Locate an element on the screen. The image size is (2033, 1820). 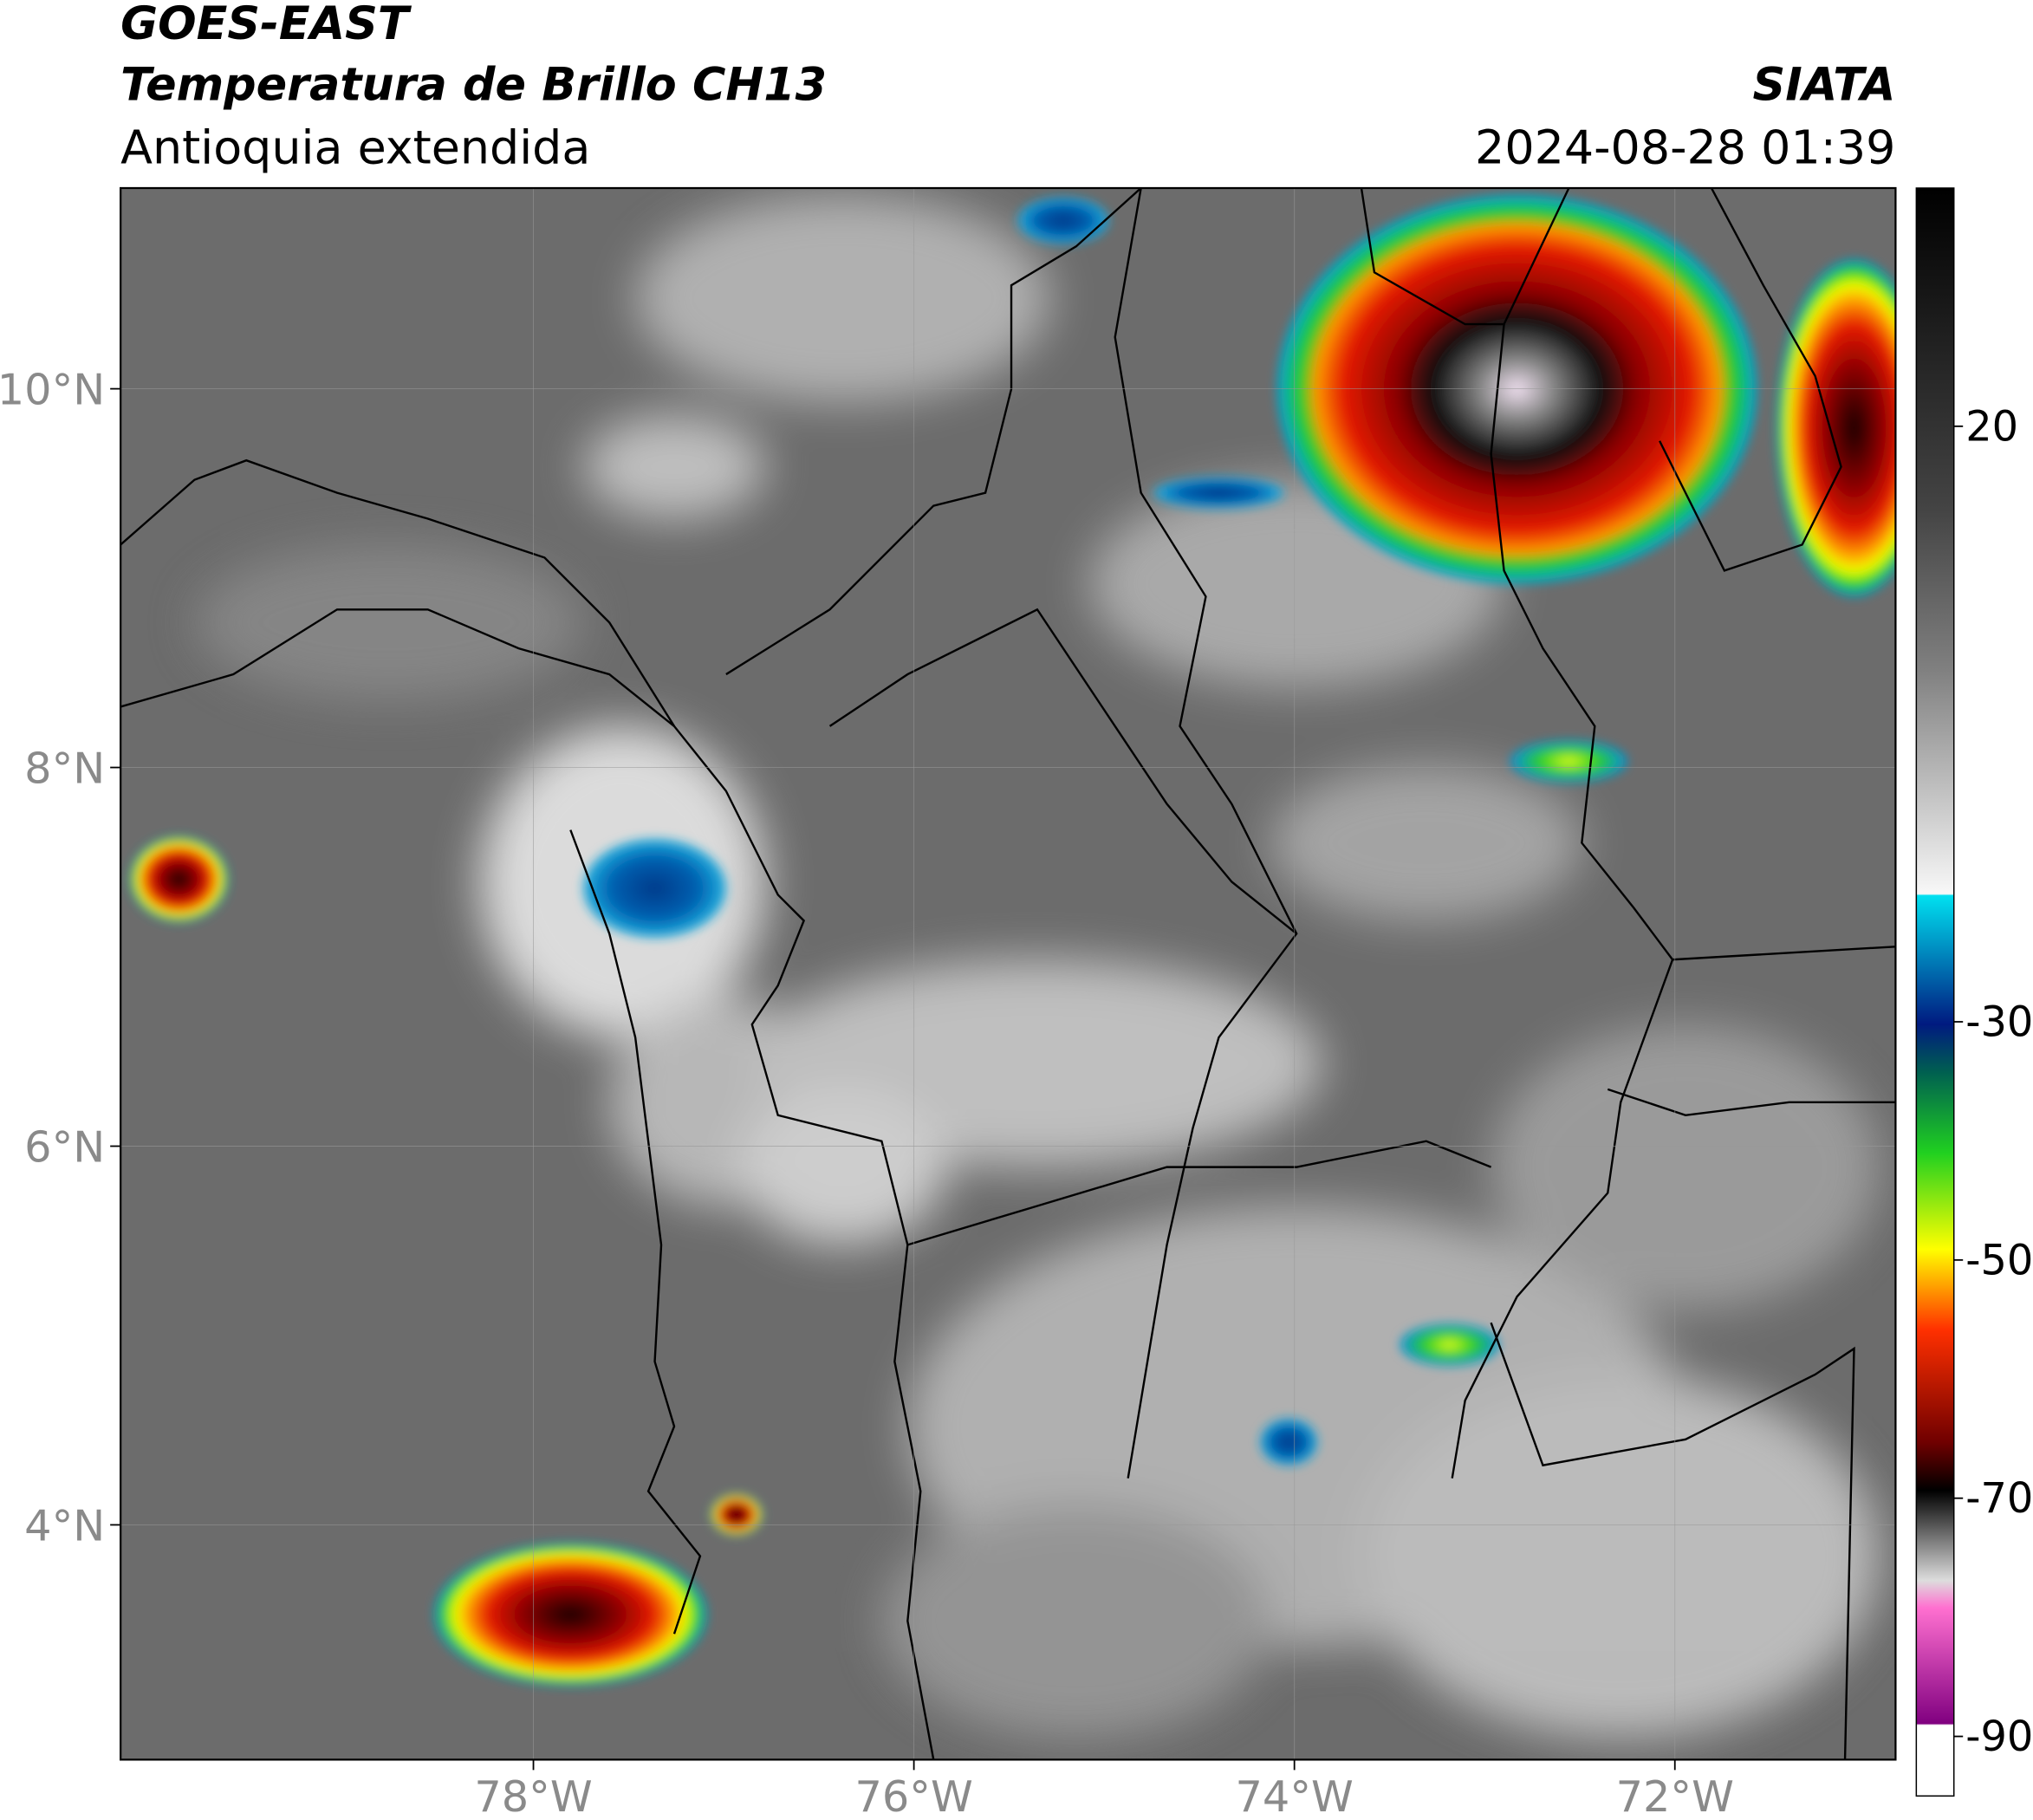
x-tick-label: 76°W is located at coordinates (913, 1795).